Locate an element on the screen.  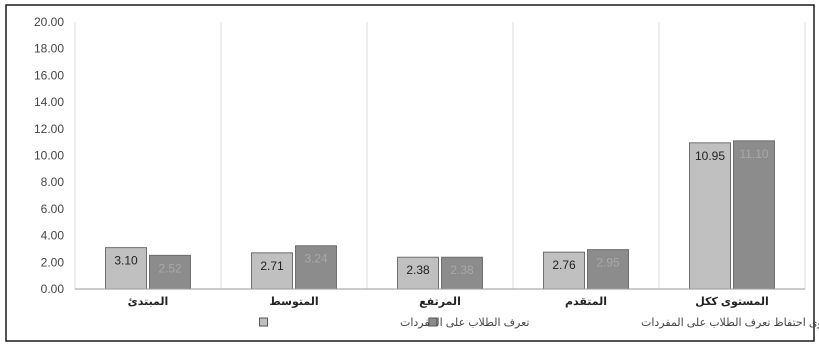
y-tick-label: 20.00 is located at coordinates (49, 22).